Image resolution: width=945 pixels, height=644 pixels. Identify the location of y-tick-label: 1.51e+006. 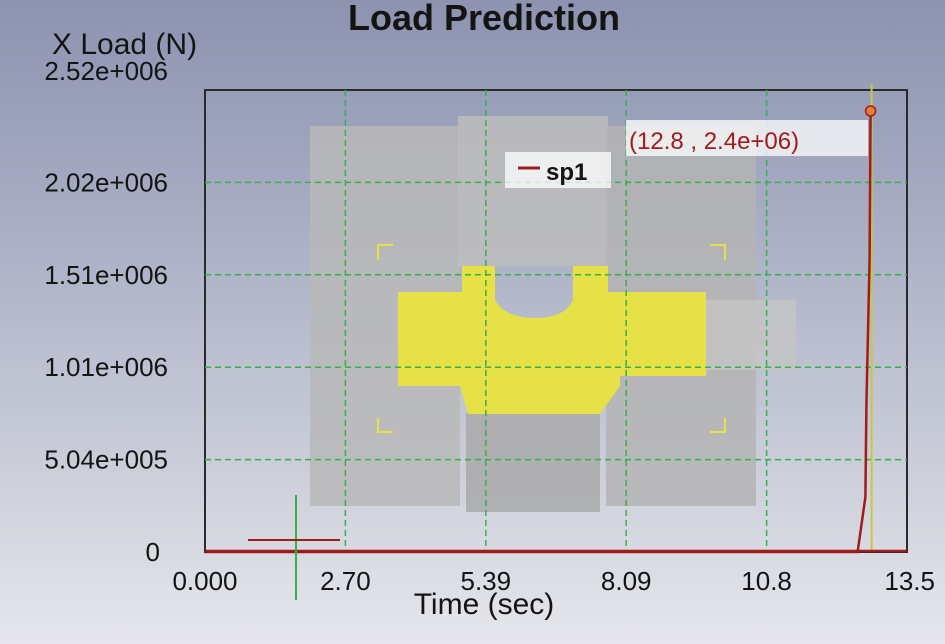
(106, 275).